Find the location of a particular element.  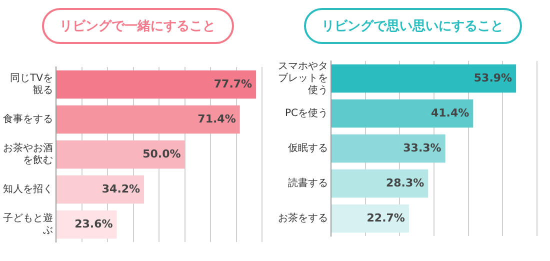

data-label: 34.2% is located at coordinates (121, 189).